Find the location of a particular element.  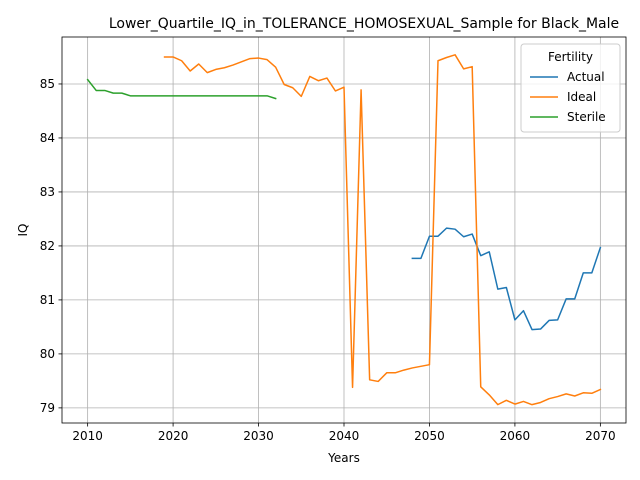

legend-label-ideal: Ideal is located at coordinates (581, 97).